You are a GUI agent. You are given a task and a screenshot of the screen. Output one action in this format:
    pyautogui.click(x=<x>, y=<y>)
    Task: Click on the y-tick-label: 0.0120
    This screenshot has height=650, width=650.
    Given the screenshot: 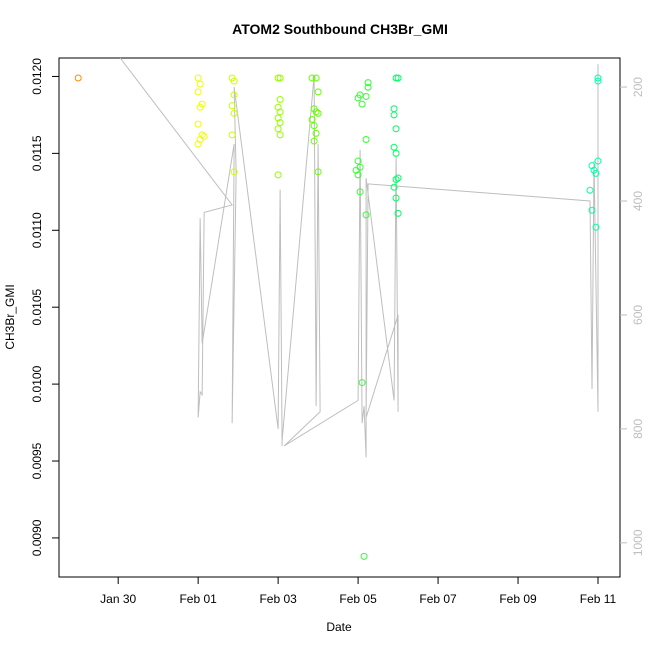 What is the action you would take?
    pyautogui.click(x=37, y=76)
    